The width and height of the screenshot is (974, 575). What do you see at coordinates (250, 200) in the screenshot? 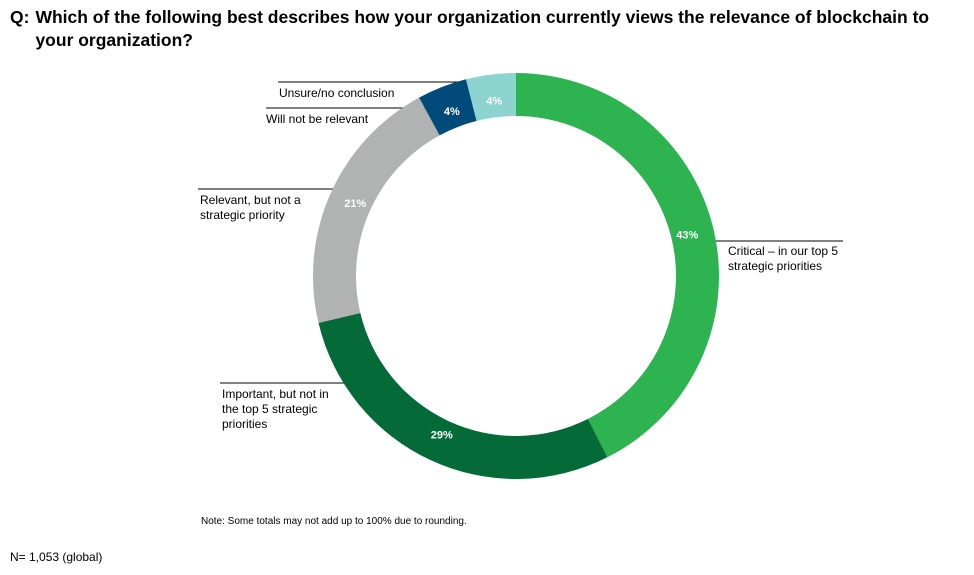
I see `label-relevant-line-1: Relevant, but not a` at bounding box center [250, 200].